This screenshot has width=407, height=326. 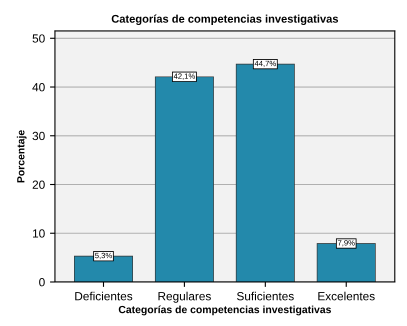 I want to click on y-tick-label: 40, so click(x=38, y=87).